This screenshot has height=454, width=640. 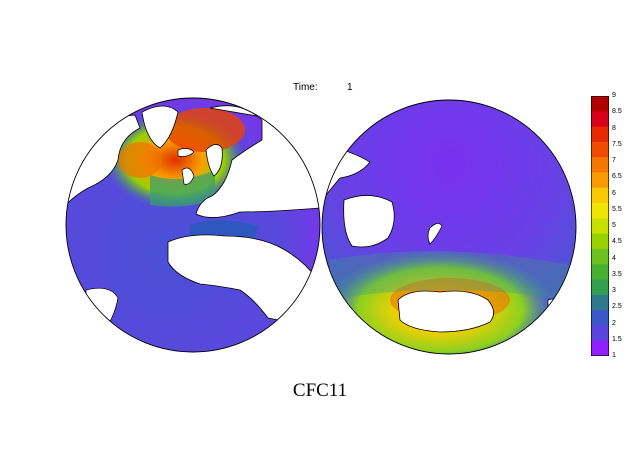 What do you see at coordinates (617, 339) in the screenshot?
I see `colorbar-tick-label: 1.5` at bounding box center [617, 339].